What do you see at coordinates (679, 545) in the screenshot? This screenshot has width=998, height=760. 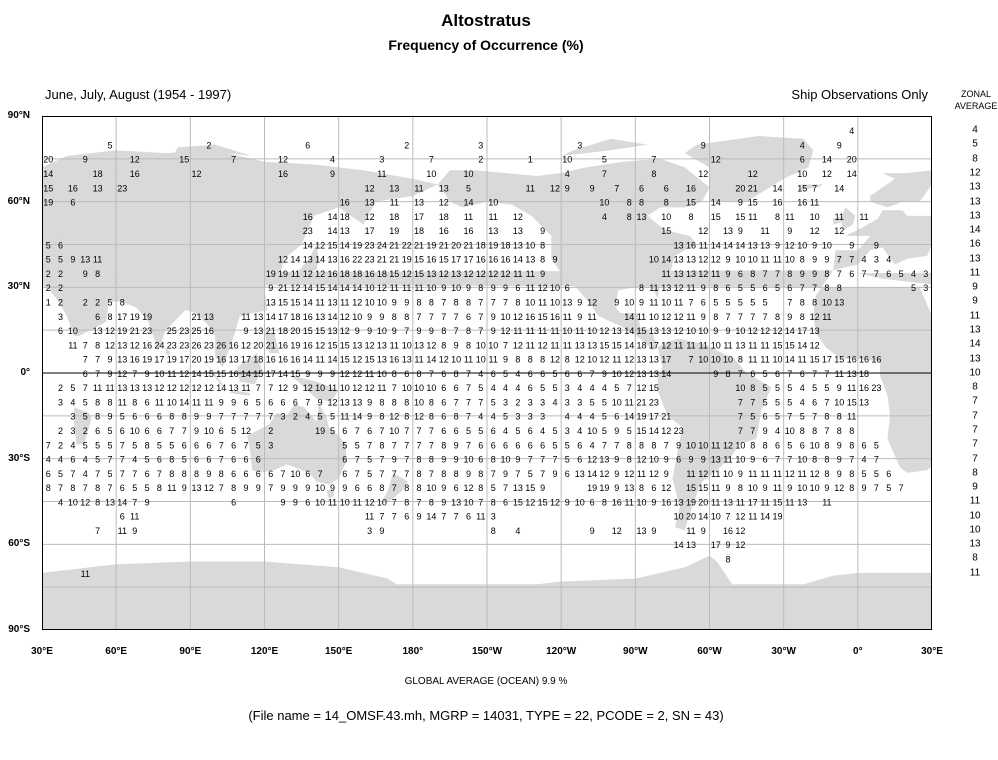 I see `cell-value: 14` at bounding box center [679, 545].